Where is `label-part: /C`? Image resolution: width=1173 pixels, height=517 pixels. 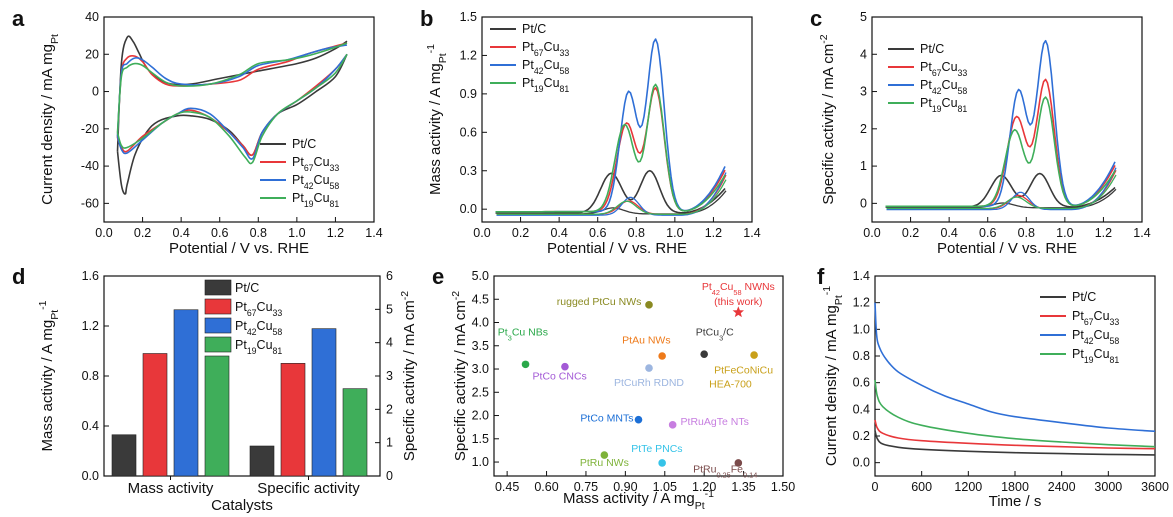 label-part: /C is located at coordinates (728, 333).